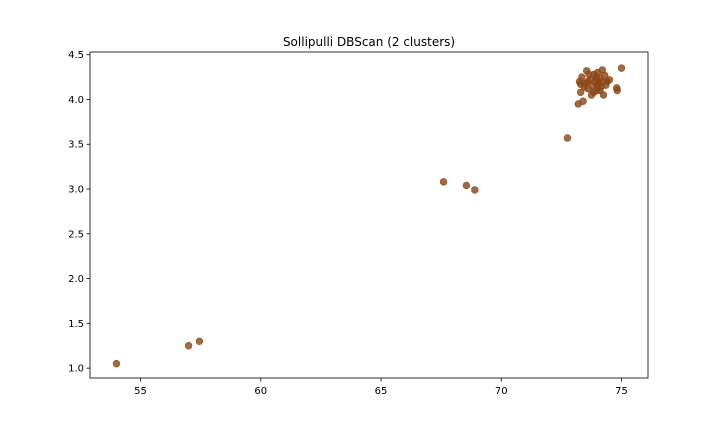 The height and width of the screenshot is (432, 720). I want to click on chart-title: Sollipulli DBScan (2 clusters), so click(369, 42).